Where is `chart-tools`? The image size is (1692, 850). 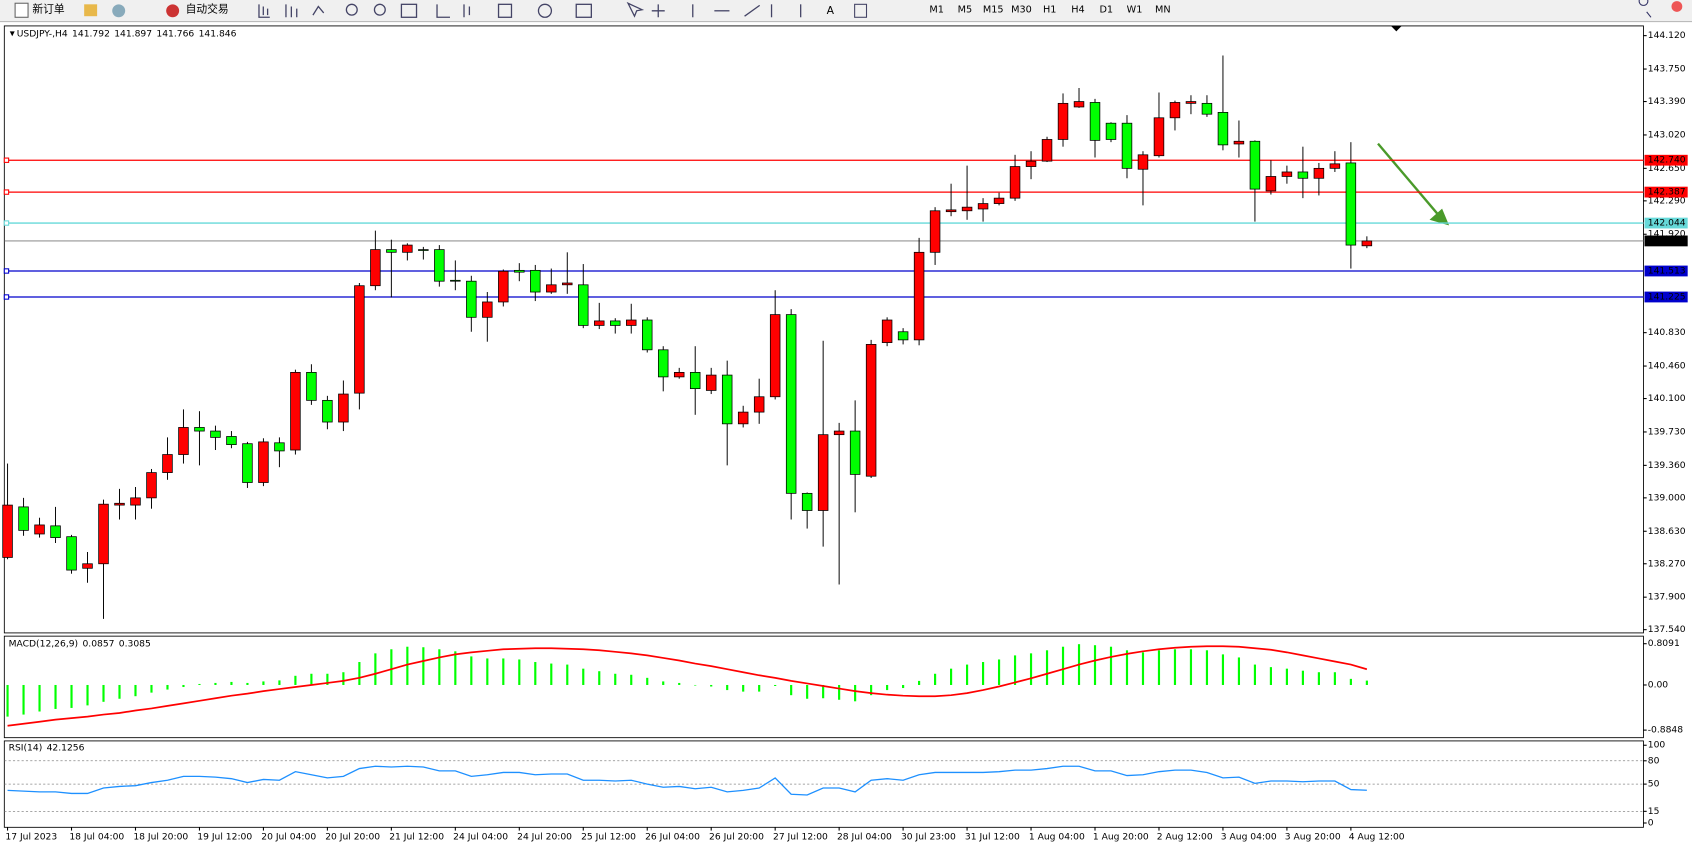 chart-tools is located at coordinates (530, 9).